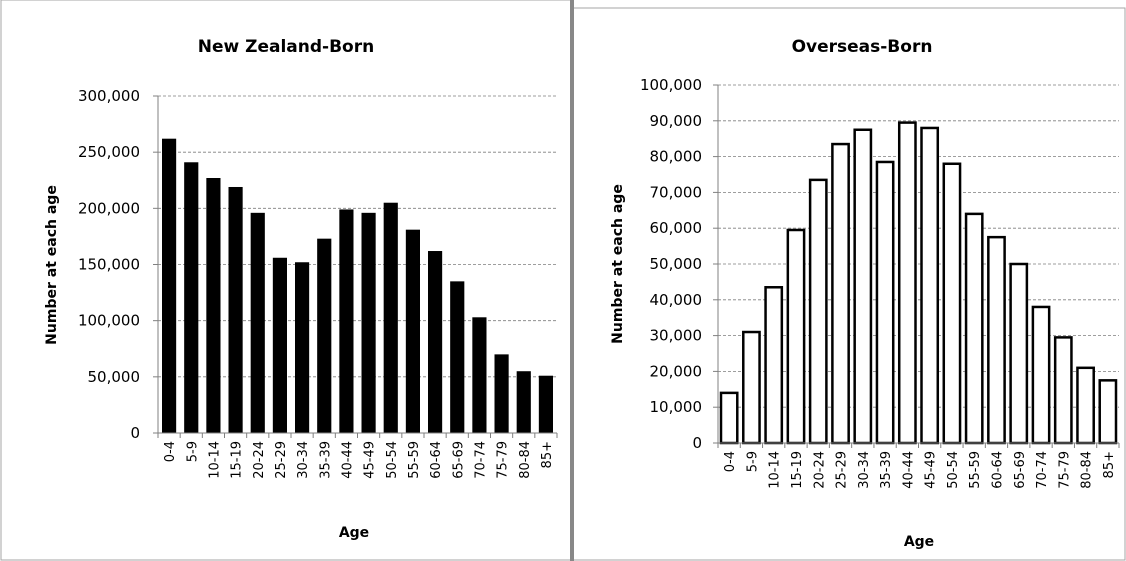 This screenshot has width=1126, height=561. What do you see at coordinates (109, 265) in the screenshot?
I see `y-tick-label: 150,000` at bounding box center [109, 265].